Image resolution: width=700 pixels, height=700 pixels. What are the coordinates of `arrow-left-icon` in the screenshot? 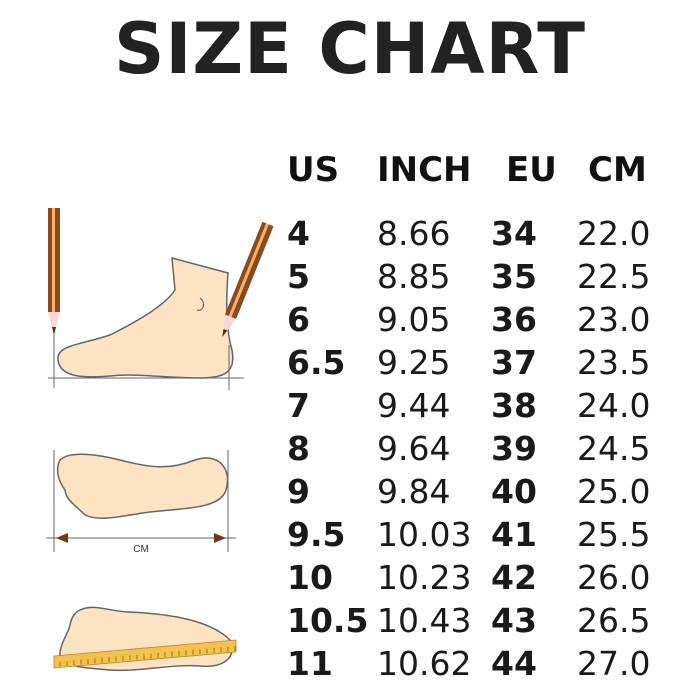 It's located at (62, 538).